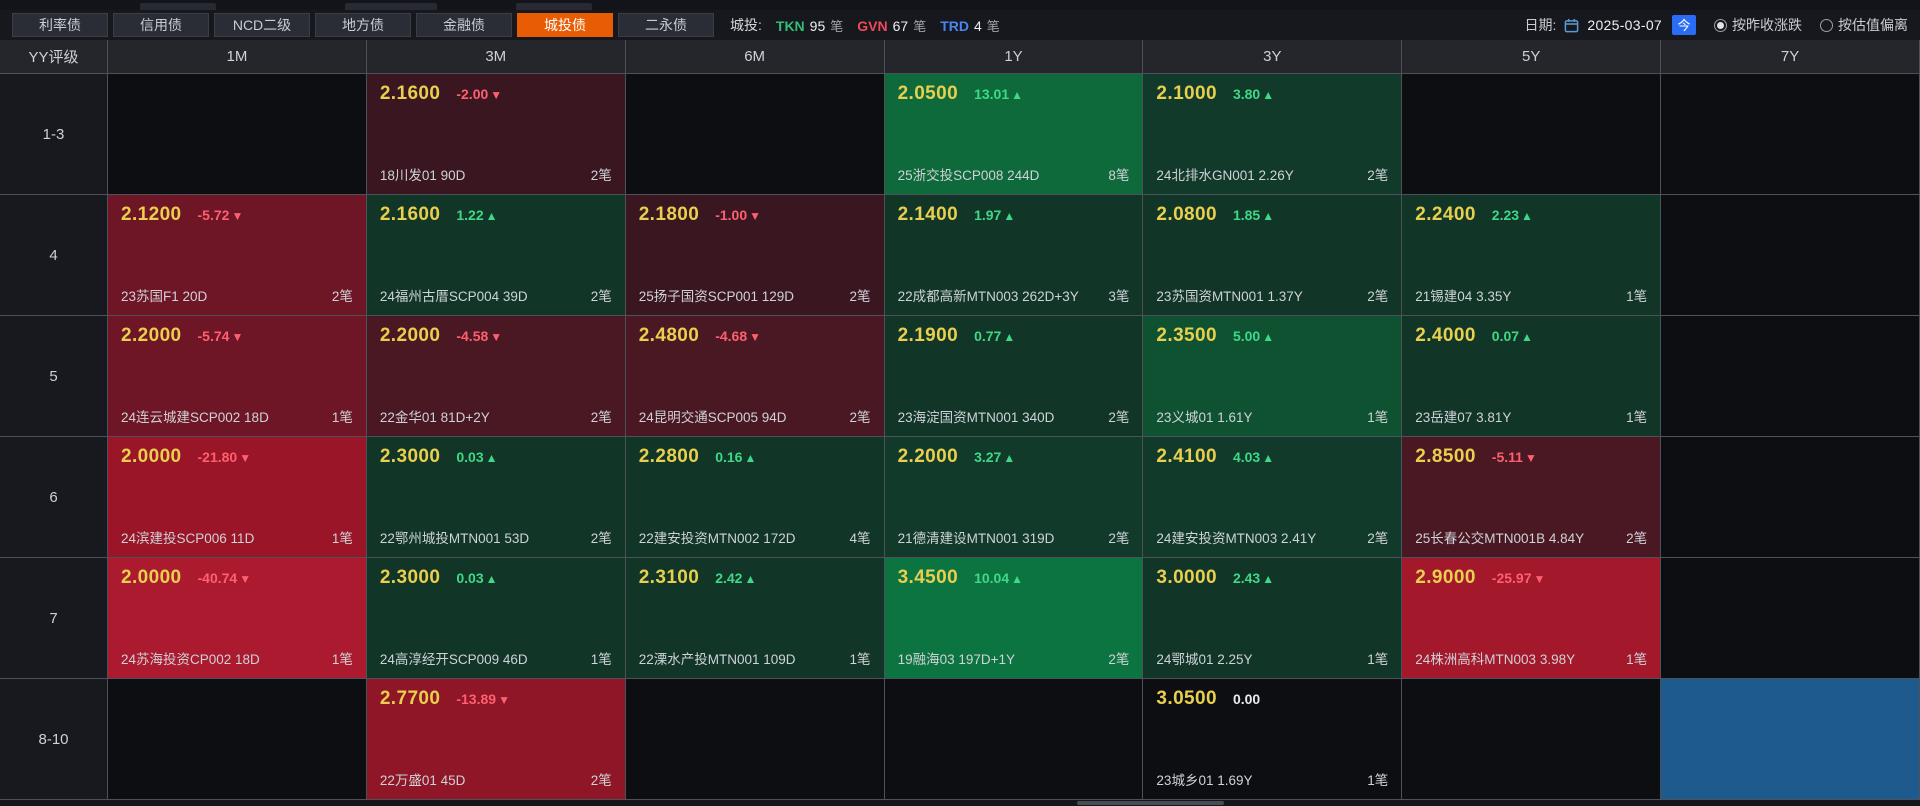 The height and width of the screenshot is (806, 1920). What do you see at coordinates (190, 659) in the screenshot?
I see `bond-name: 24苏海投资CP002 18D` at bounding box center [190, 659].